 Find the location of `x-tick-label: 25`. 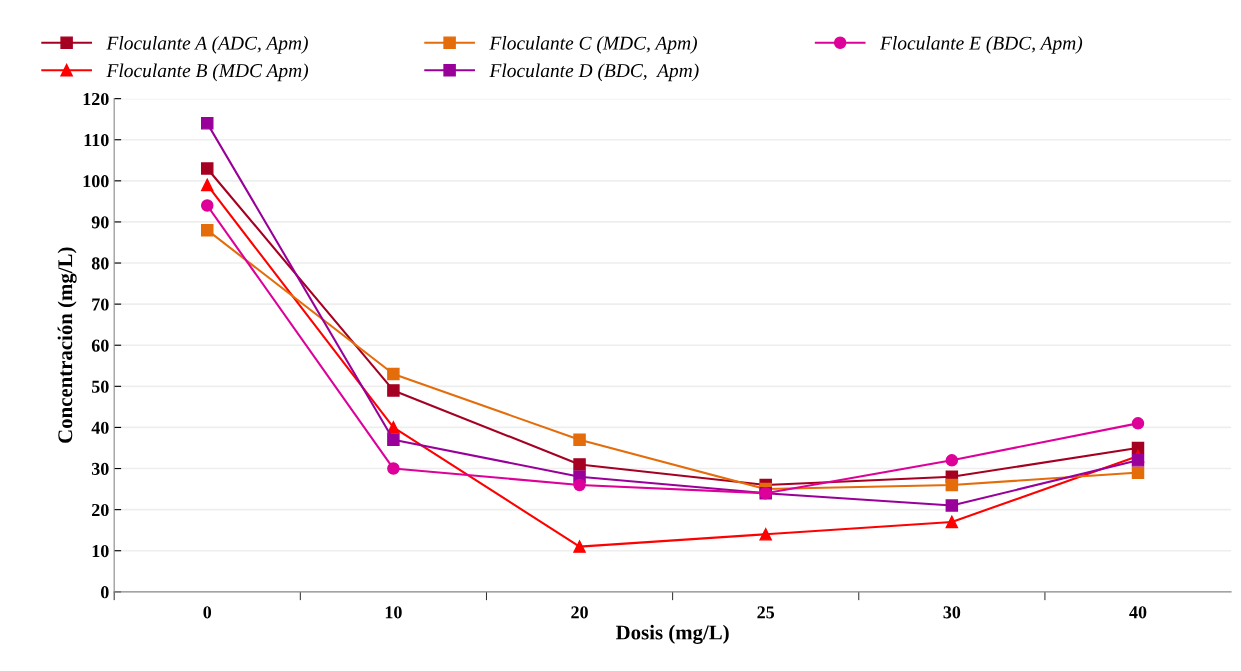

x-tick-label: 25 is located at coordinates (766, 612).